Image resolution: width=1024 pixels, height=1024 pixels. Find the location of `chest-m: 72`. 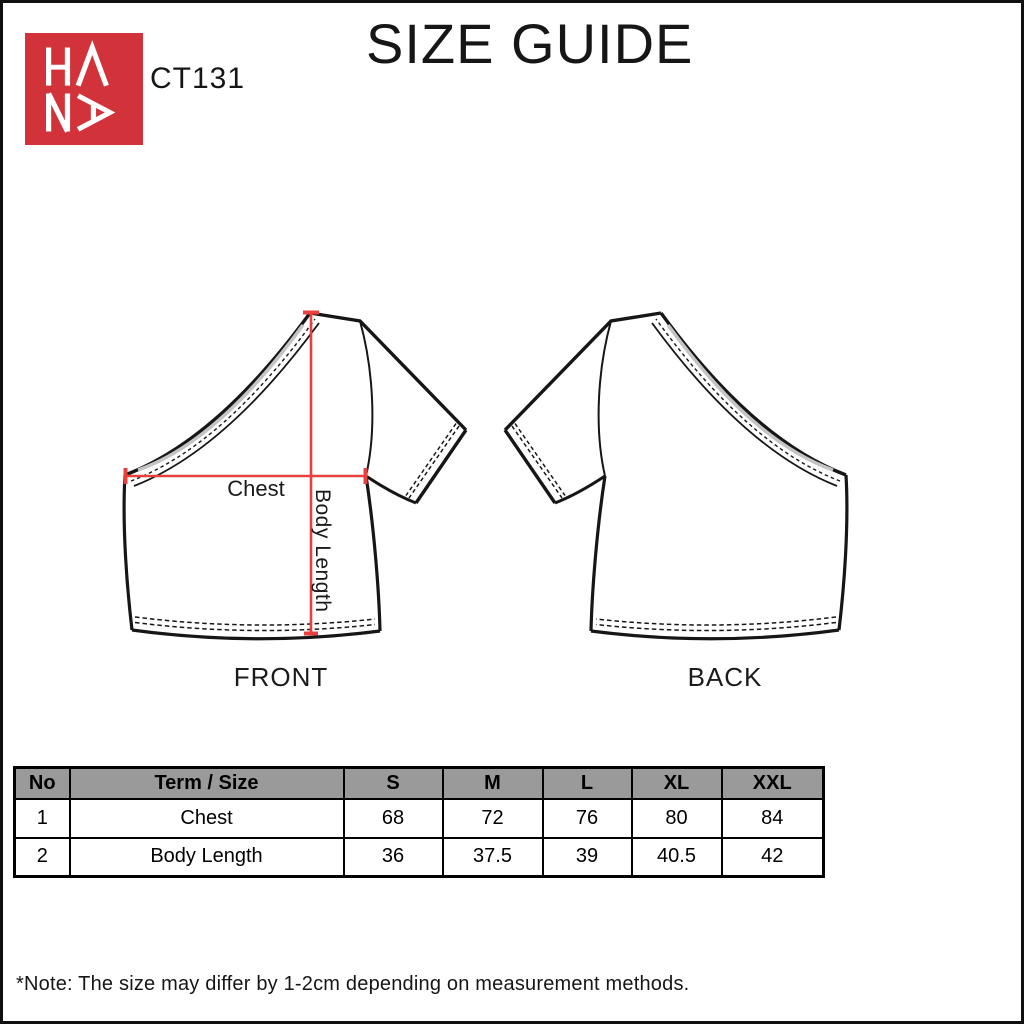

chest-m: 72 is located at coordinates (492, 818).